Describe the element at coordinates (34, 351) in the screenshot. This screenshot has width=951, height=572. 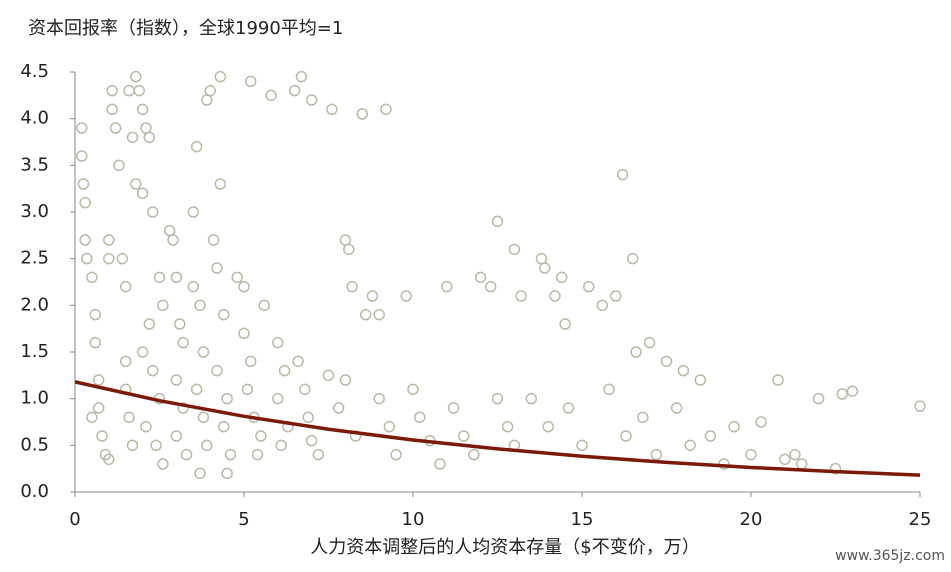
I see `y-tick-label: 1.5` at that location.